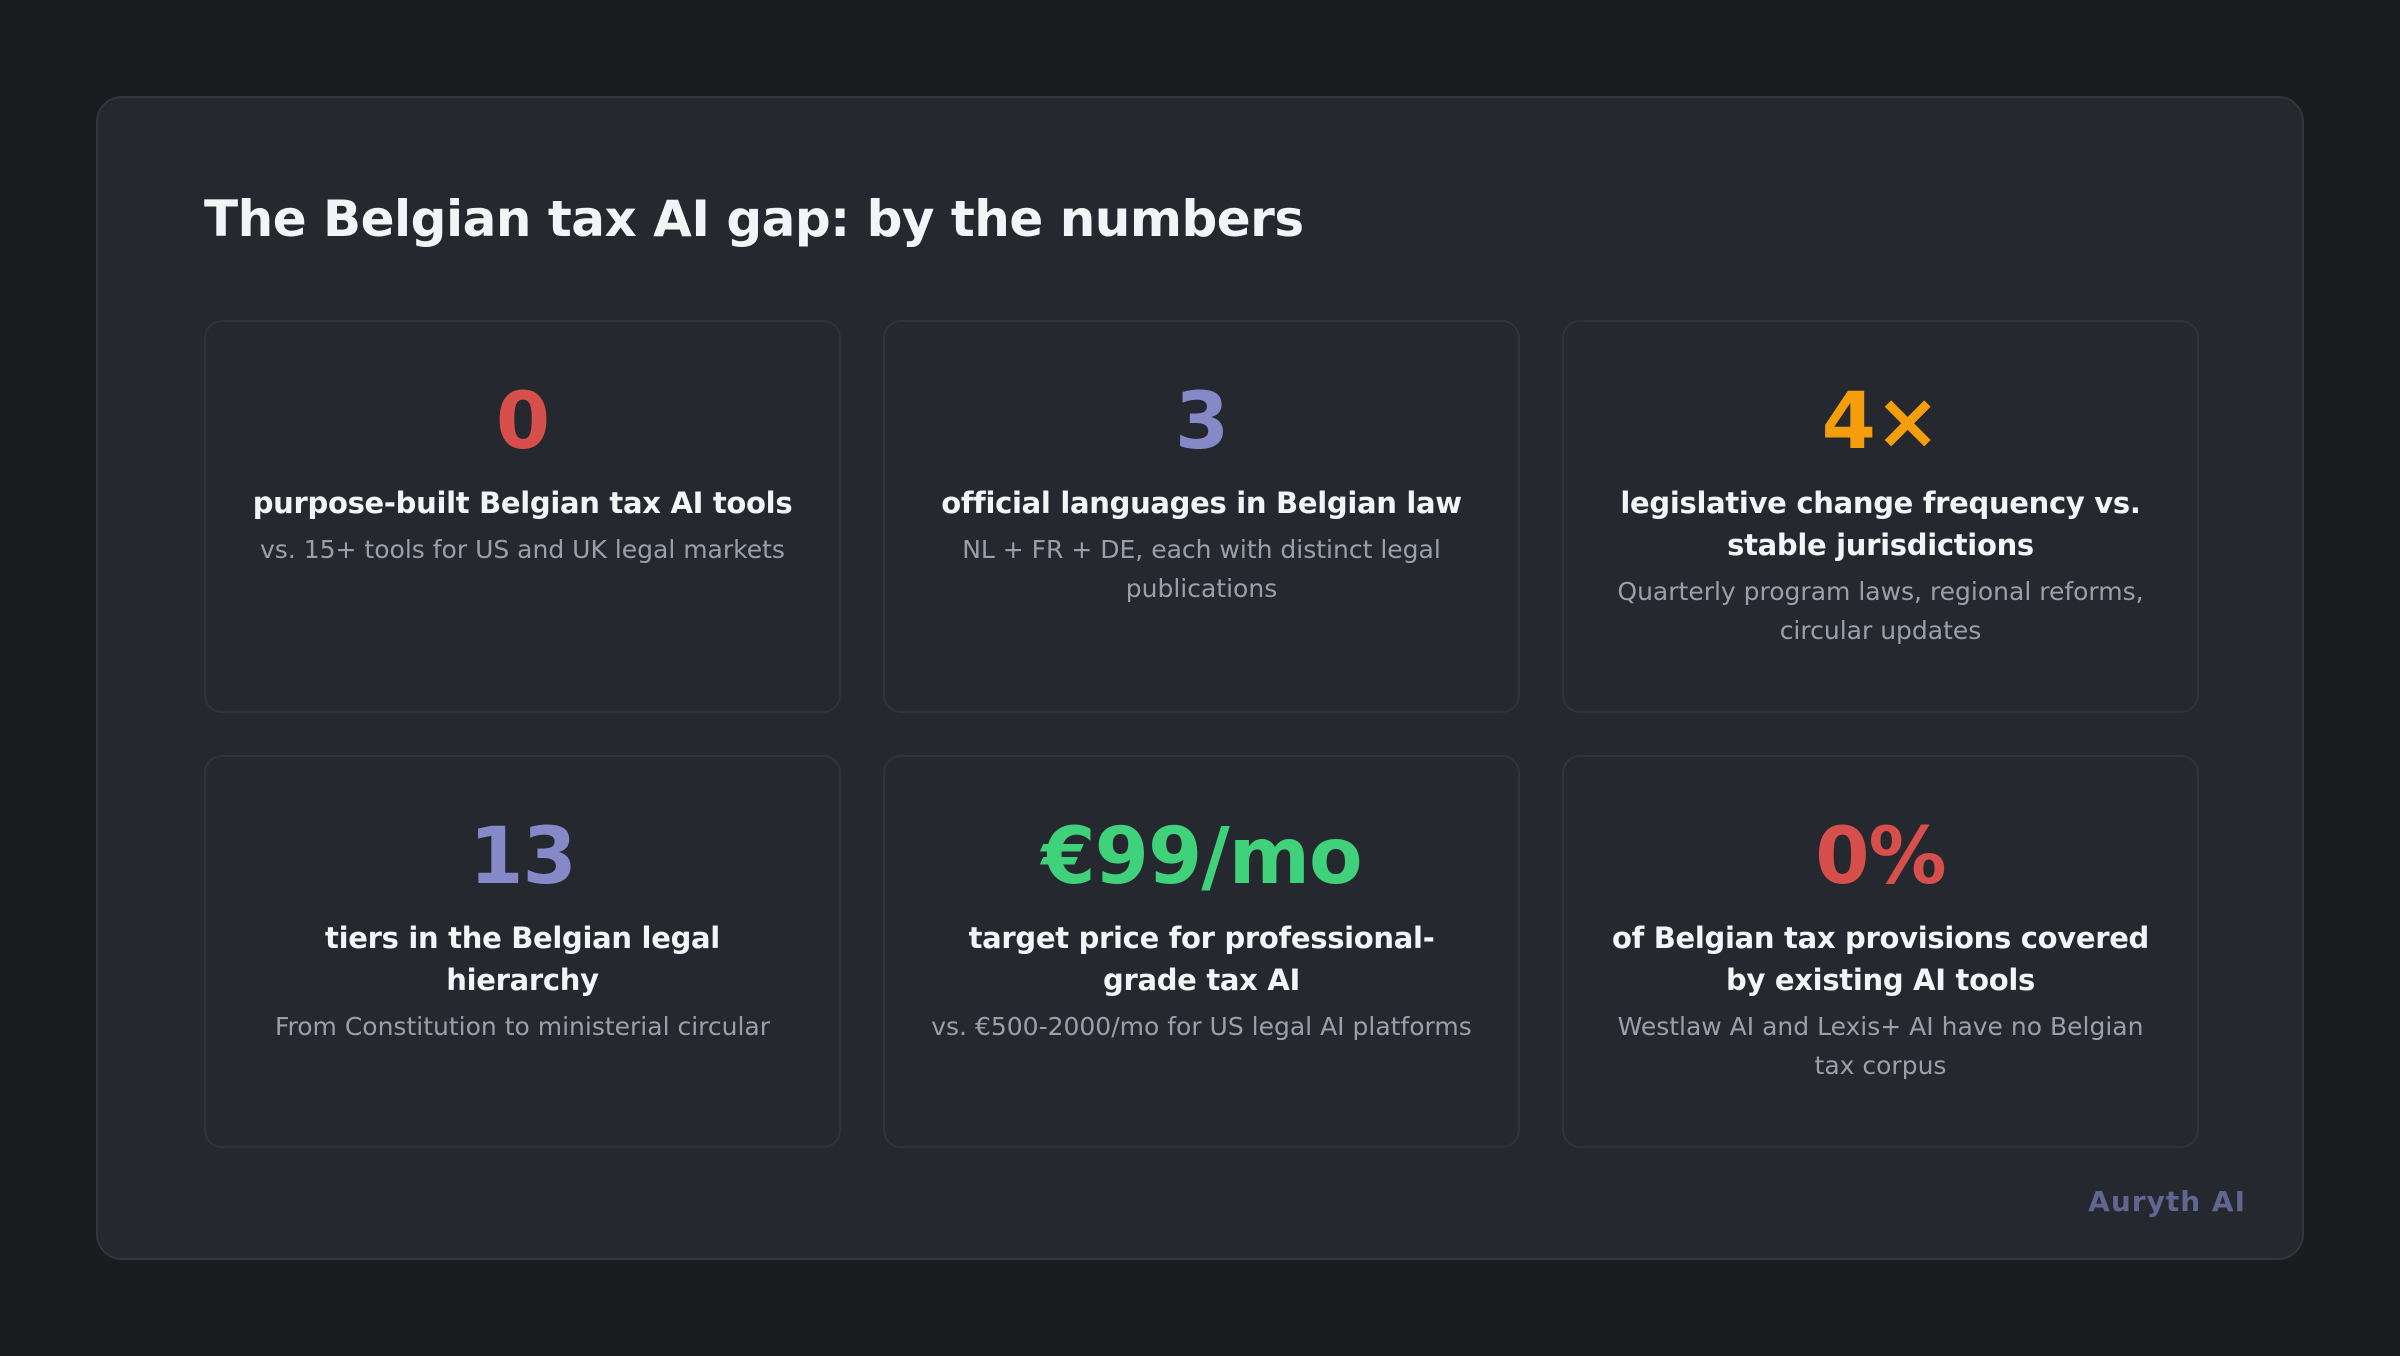 The height and width of the screenshot is (1356, 2400). Describe the element at coordinates (523, 857) in the screenshot. I see `stat-value: 13` at that location.